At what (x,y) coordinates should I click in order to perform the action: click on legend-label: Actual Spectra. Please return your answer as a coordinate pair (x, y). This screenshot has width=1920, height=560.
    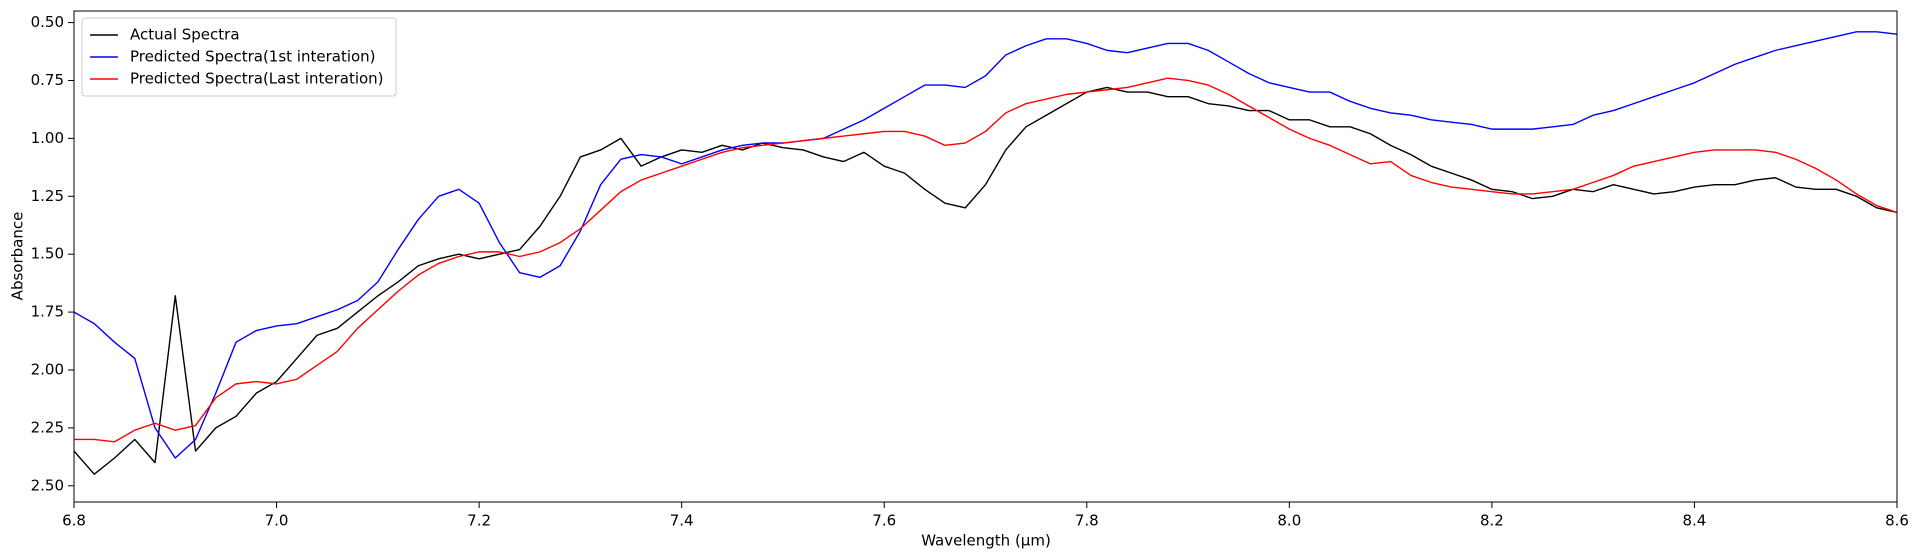
    Looking at the image, I should click on (185, 35).